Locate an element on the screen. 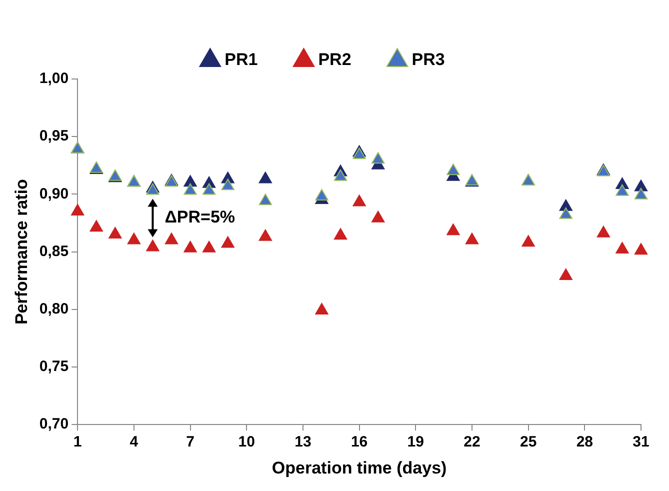 Image resolution: width=669 pixels, height=491 pixels. x-tick-label: 7 is located at coordinates (190, 442).